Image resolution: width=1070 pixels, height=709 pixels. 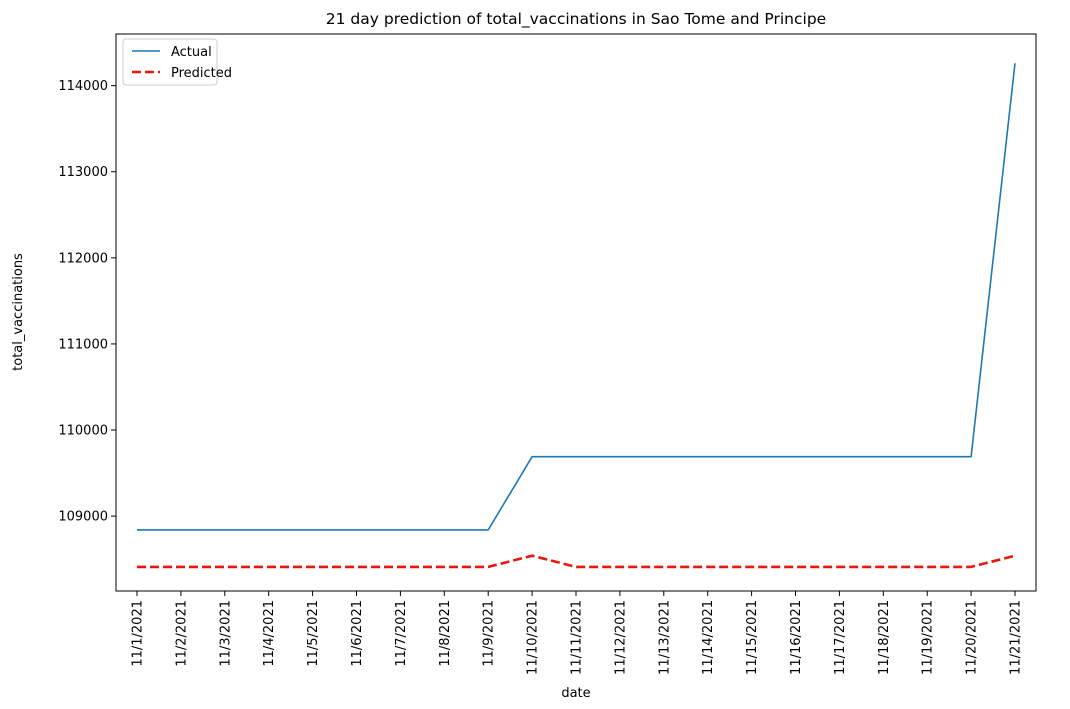 What do you see at coordinates (83, 86) in the screenshot?
I see `y-tick-label: 114000` at bounding box center [83, 86].